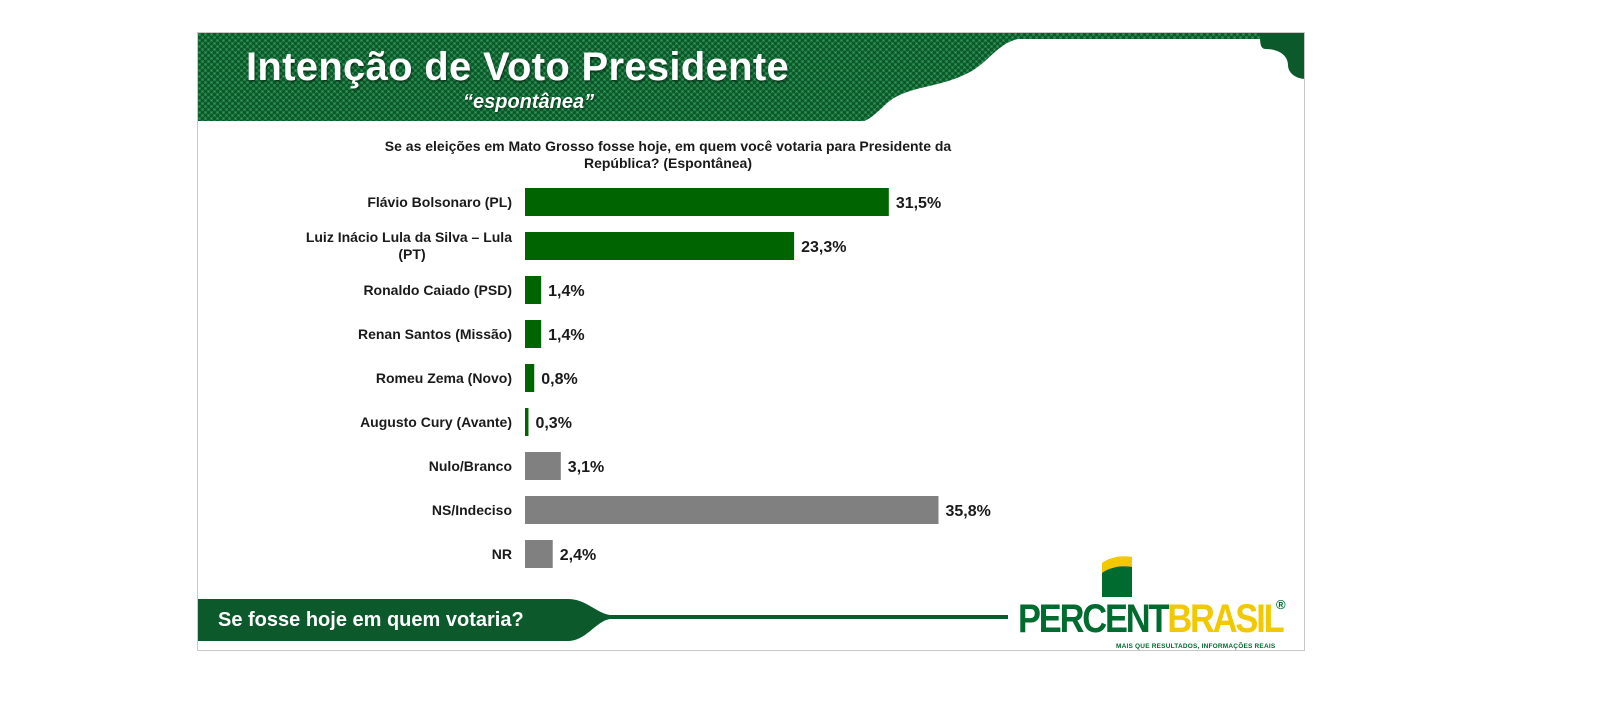  Describe the element at coordinates (437, 290) in the screenshot. I see `category-label-2: Ronaldo Caiado (PSD)` at that location.